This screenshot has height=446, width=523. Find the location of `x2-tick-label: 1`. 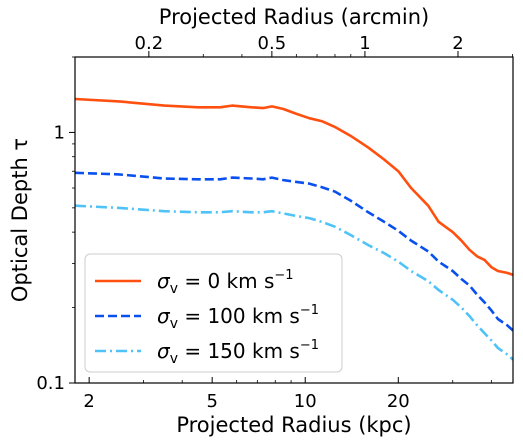

x2-tick-label: 1 is located at coordinates (364, 43).